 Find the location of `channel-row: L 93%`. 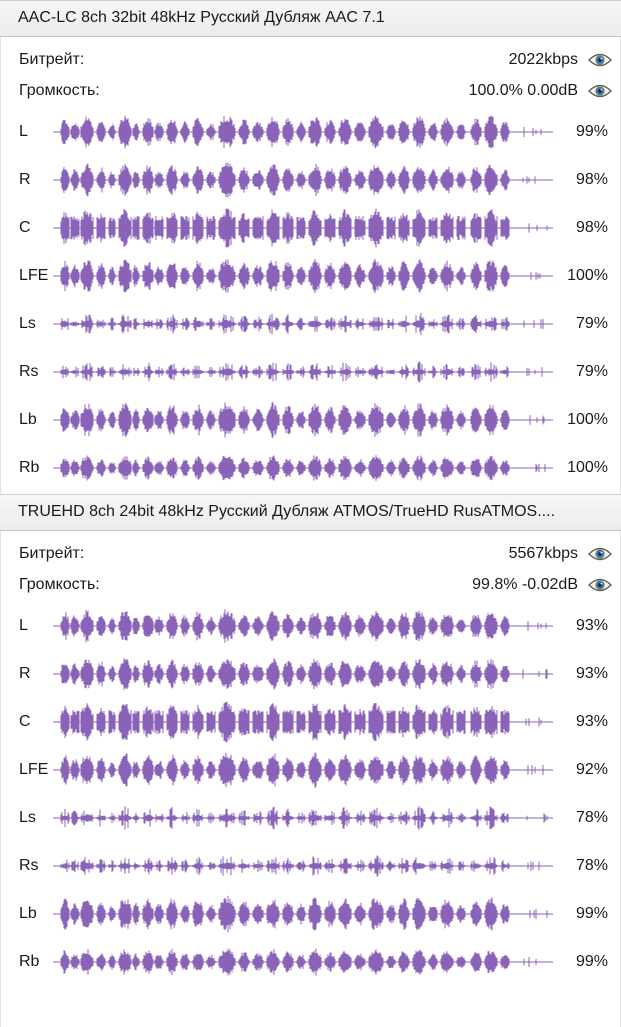

channel-row: L 93% is located at coordinates (310, 626).